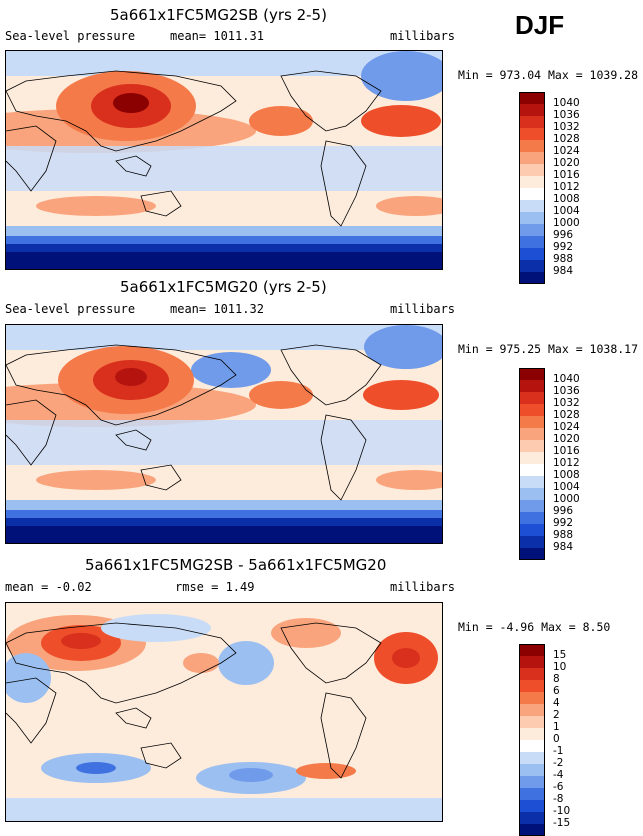 The height and width of the screenshot is (836, 643). I want to click on colorbar-level-label: 992, so click(563, 523).